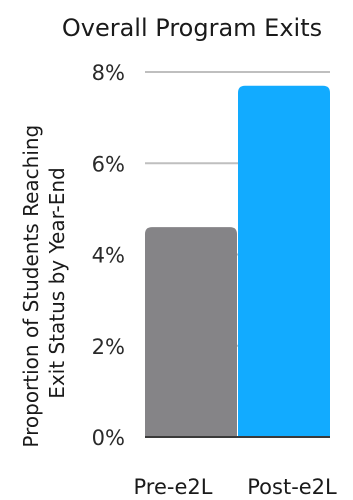 The image size is (353, 500). What do you see at coordinates (108, 438) in the screenshot?
I see `y-tick-label: 0%` at bounding box center [108, 438].